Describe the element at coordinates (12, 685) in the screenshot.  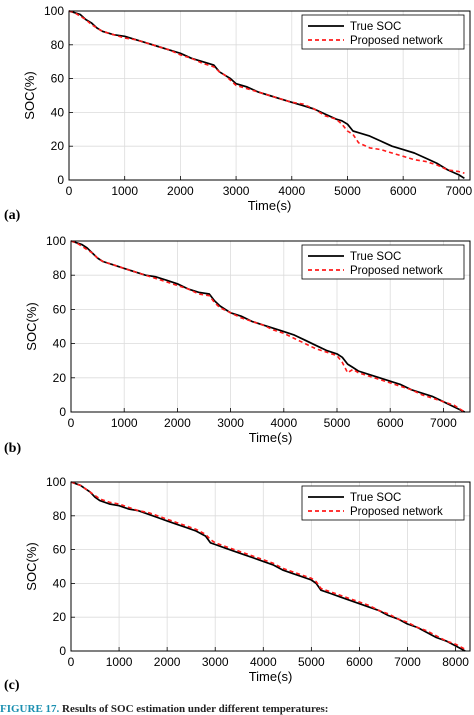
I see `panel-label: (c)` at that location.